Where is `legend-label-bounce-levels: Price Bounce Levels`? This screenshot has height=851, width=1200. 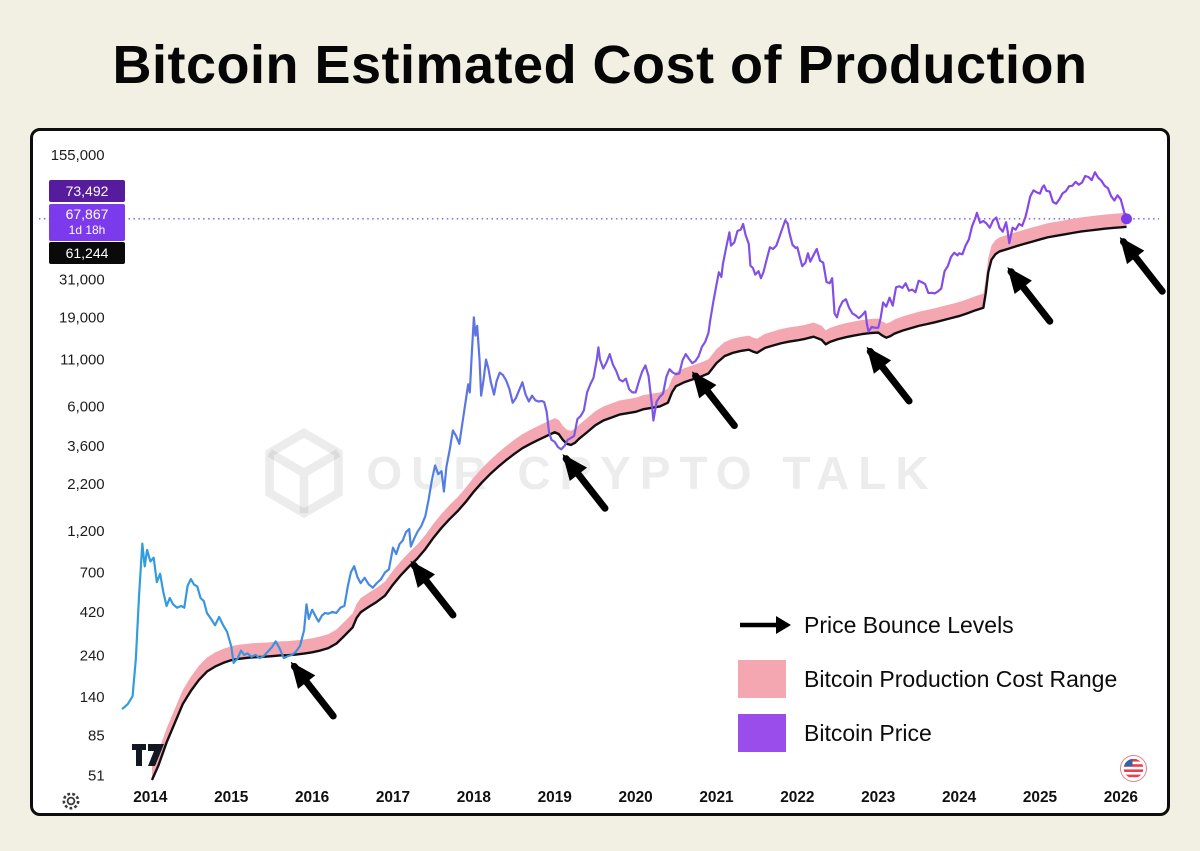
legend-label-bounce-levels: Price Bounce Levels is located at coordinates (909, 624).